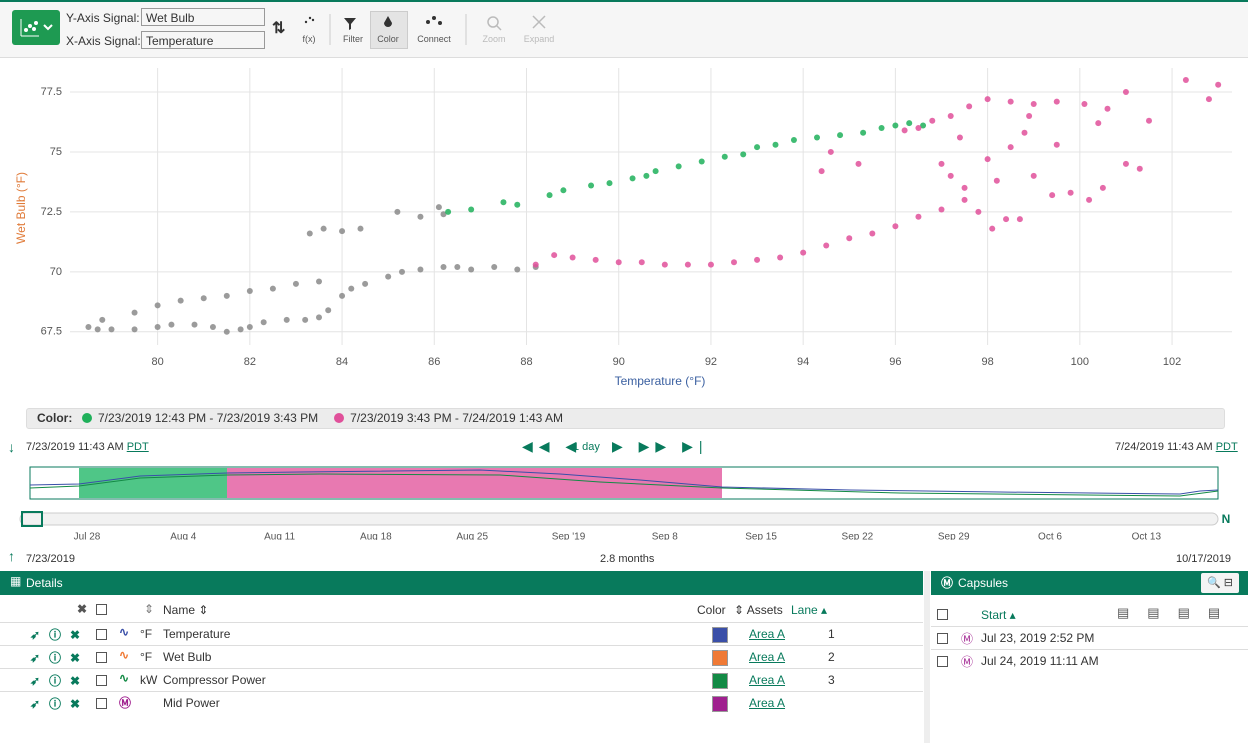 This screenshot has height=743, width=1248. What do you see at coordinates (660, 446) in the screenshot?
I see `nav-forward: ▶ ▶▶ ▶|` at bounding box center [660, 446].